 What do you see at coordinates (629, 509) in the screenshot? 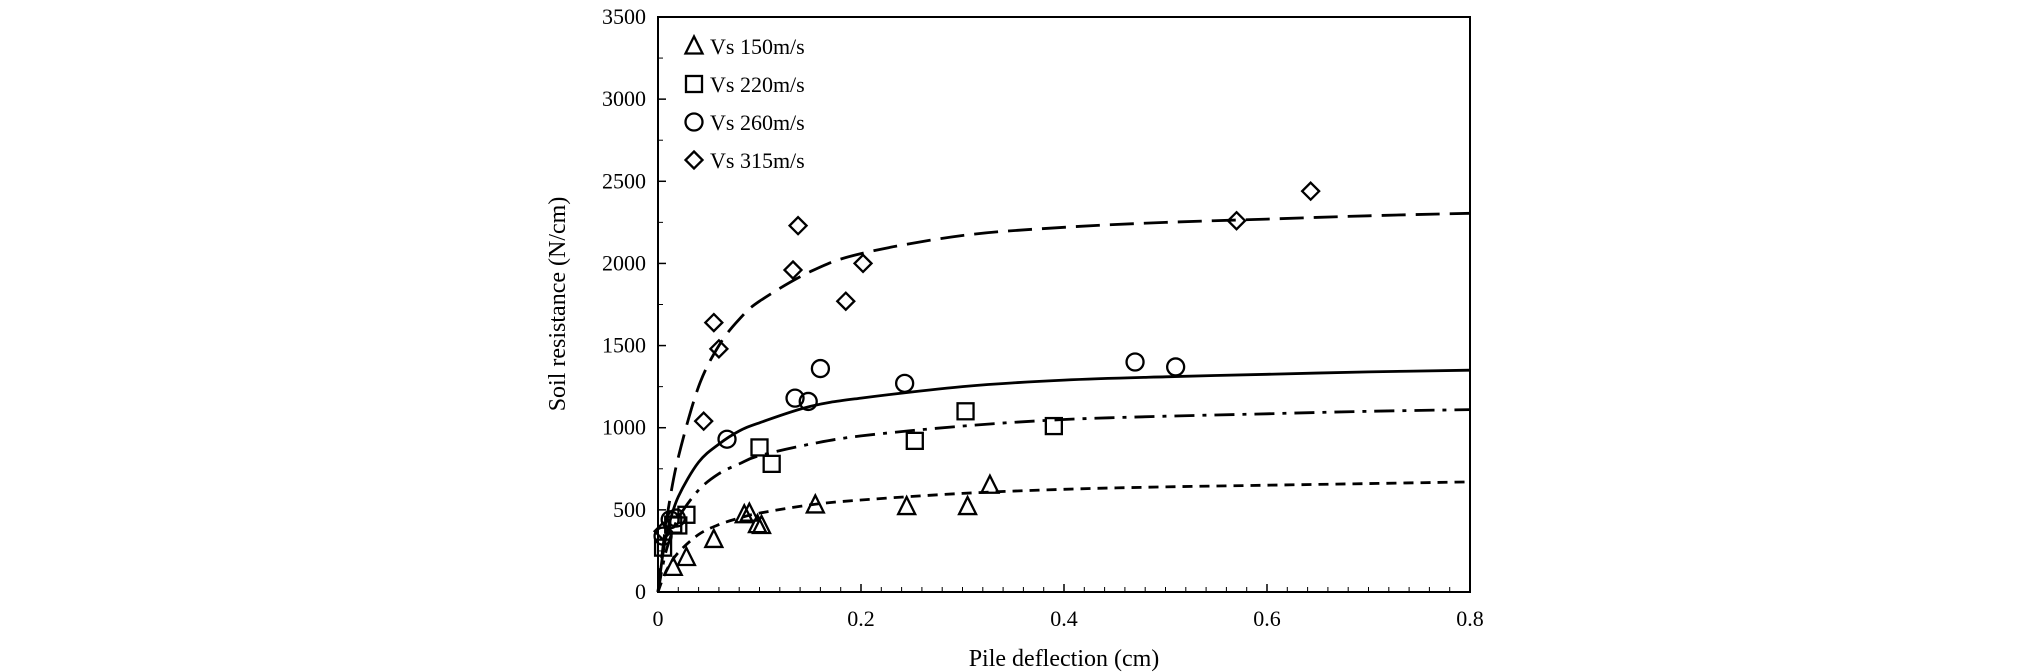
I see `y-tick-label: 500` at bounding box center [629, 509].